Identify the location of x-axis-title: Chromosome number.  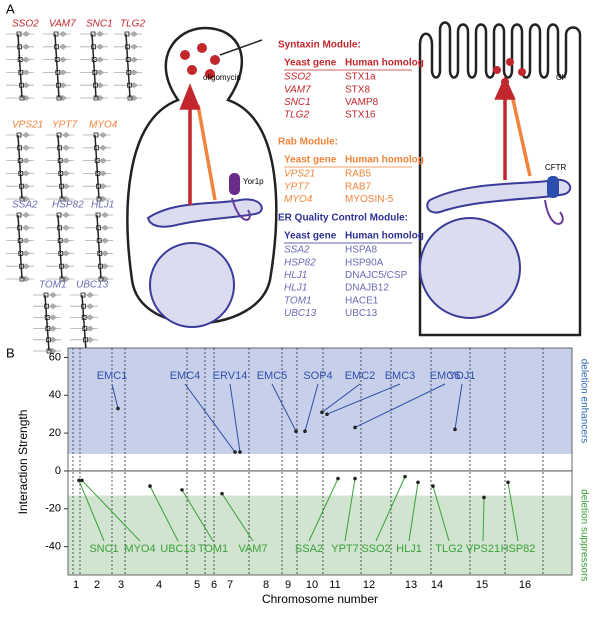
(320, 599).